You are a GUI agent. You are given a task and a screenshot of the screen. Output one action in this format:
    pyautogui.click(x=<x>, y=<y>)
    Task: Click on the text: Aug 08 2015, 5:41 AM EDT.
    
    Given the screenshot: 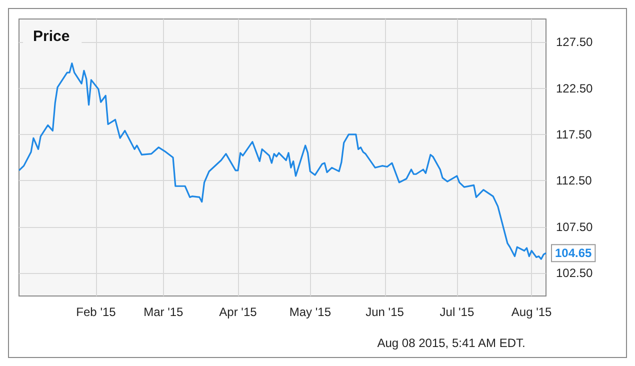 What is the action you would take?
    pyautogui.click(x=451, y=343)
    